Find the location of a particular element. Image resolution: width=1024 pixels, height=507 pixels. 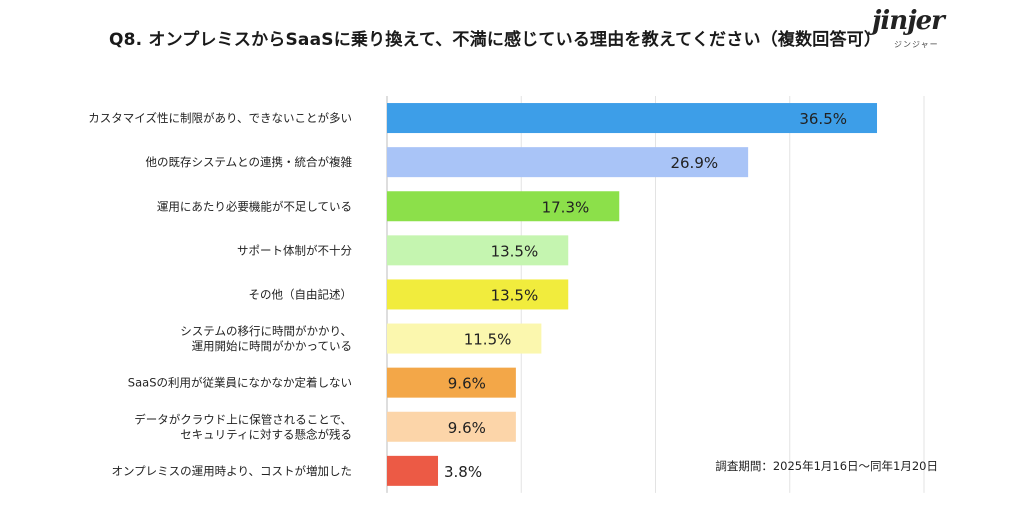

jinjer-logo: jinjer ジンジャー is located at coordinates (912, 28).